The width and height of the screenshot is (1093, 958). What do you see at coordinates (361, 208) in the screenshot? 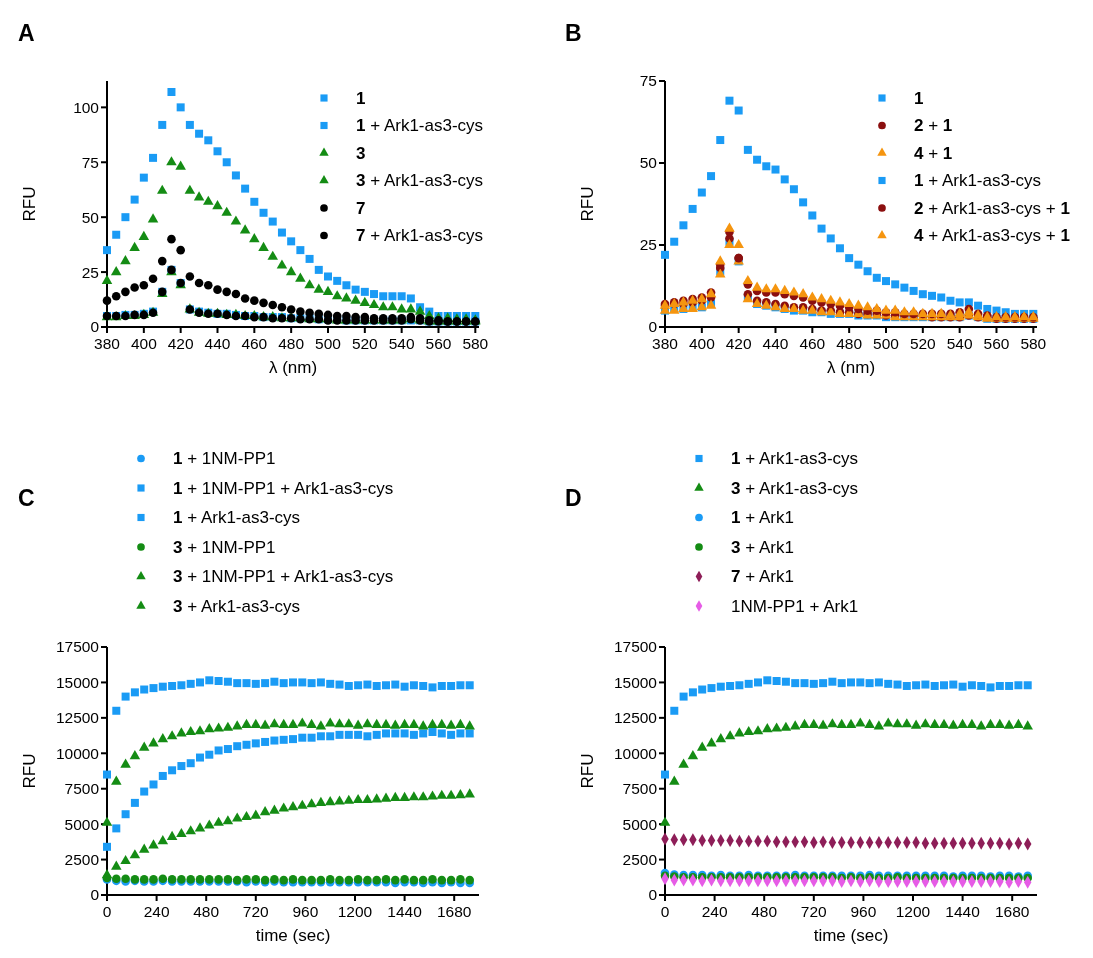
I see `text: 7` at bounding box center [361, 208].